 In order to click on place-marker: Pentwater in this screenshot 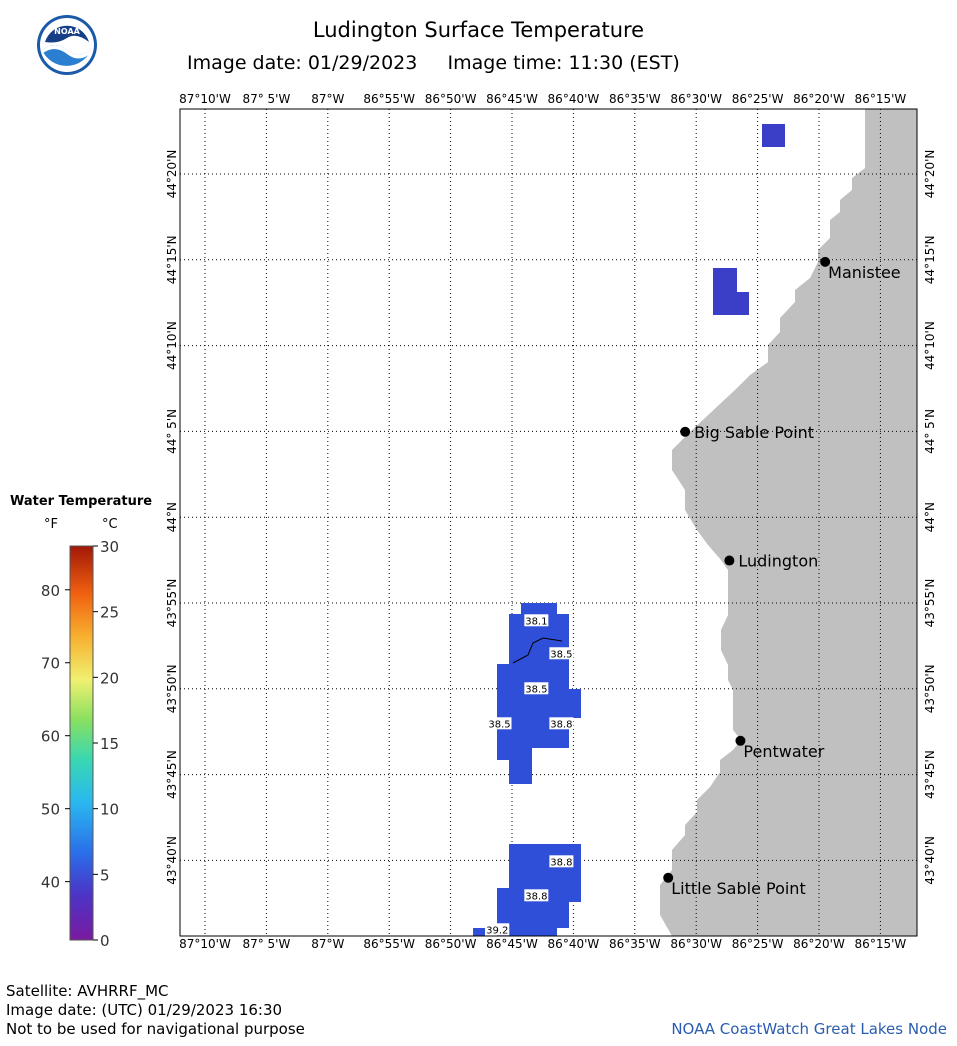, I will do `click(780, 748)`.